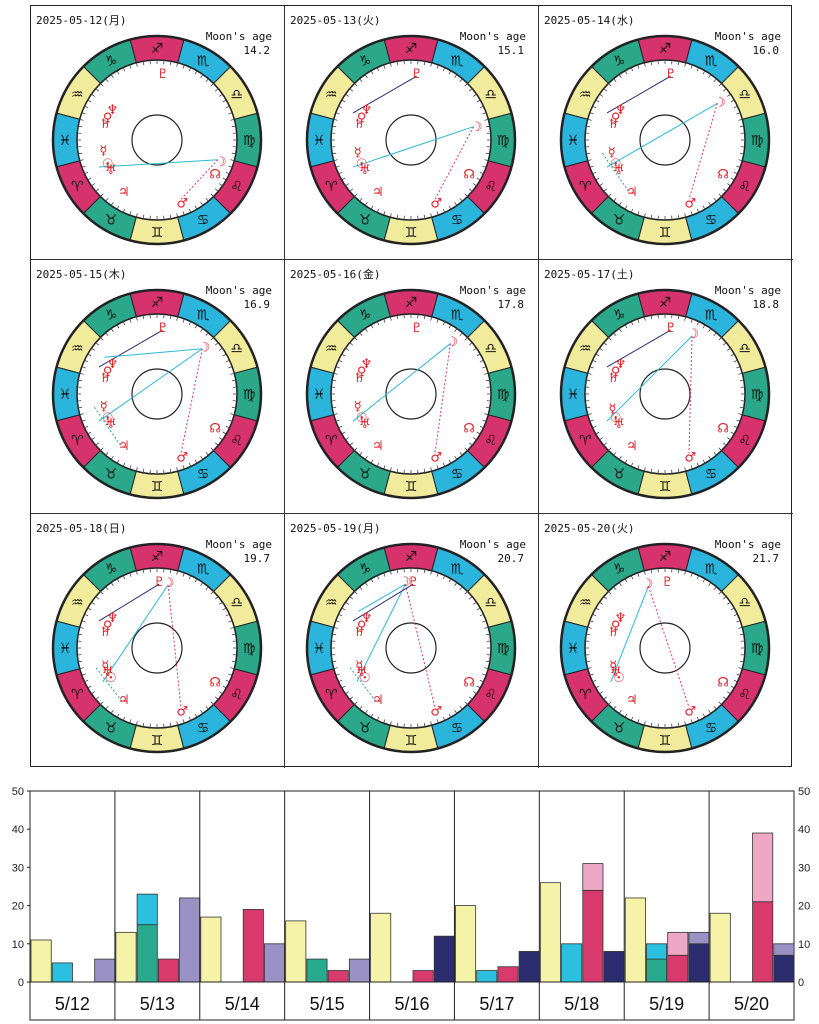 The width and height of the screenshot is (819, 1024). What do you see at coordinates (744, 603) in the screenshot?
I see `zodiac-sign-glyph: ♎` at bounding box center [744, 603].